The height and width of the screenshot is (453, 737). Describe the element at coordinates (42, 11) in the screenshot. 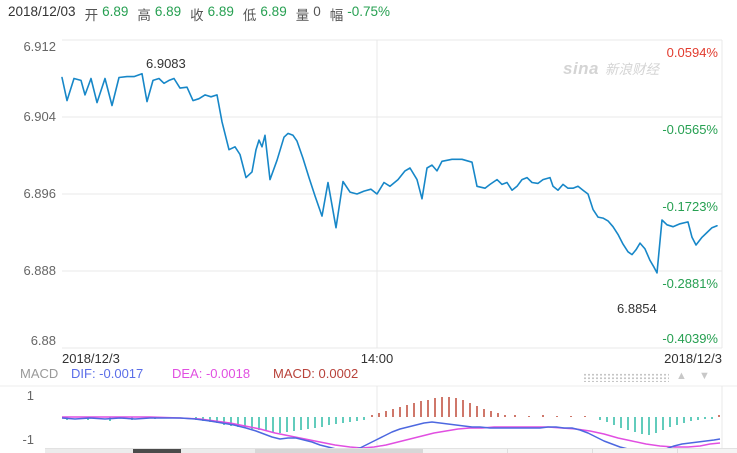

I see `quote-date: 2018/12/03` at that location.